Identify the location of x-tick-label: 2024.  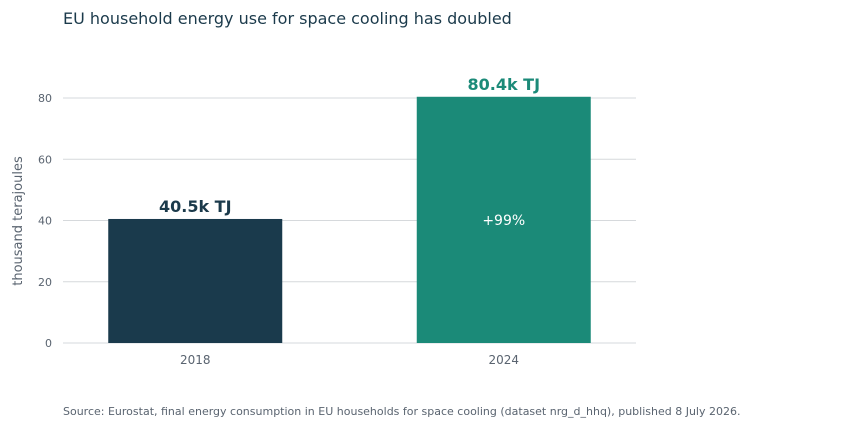
(503, 360).